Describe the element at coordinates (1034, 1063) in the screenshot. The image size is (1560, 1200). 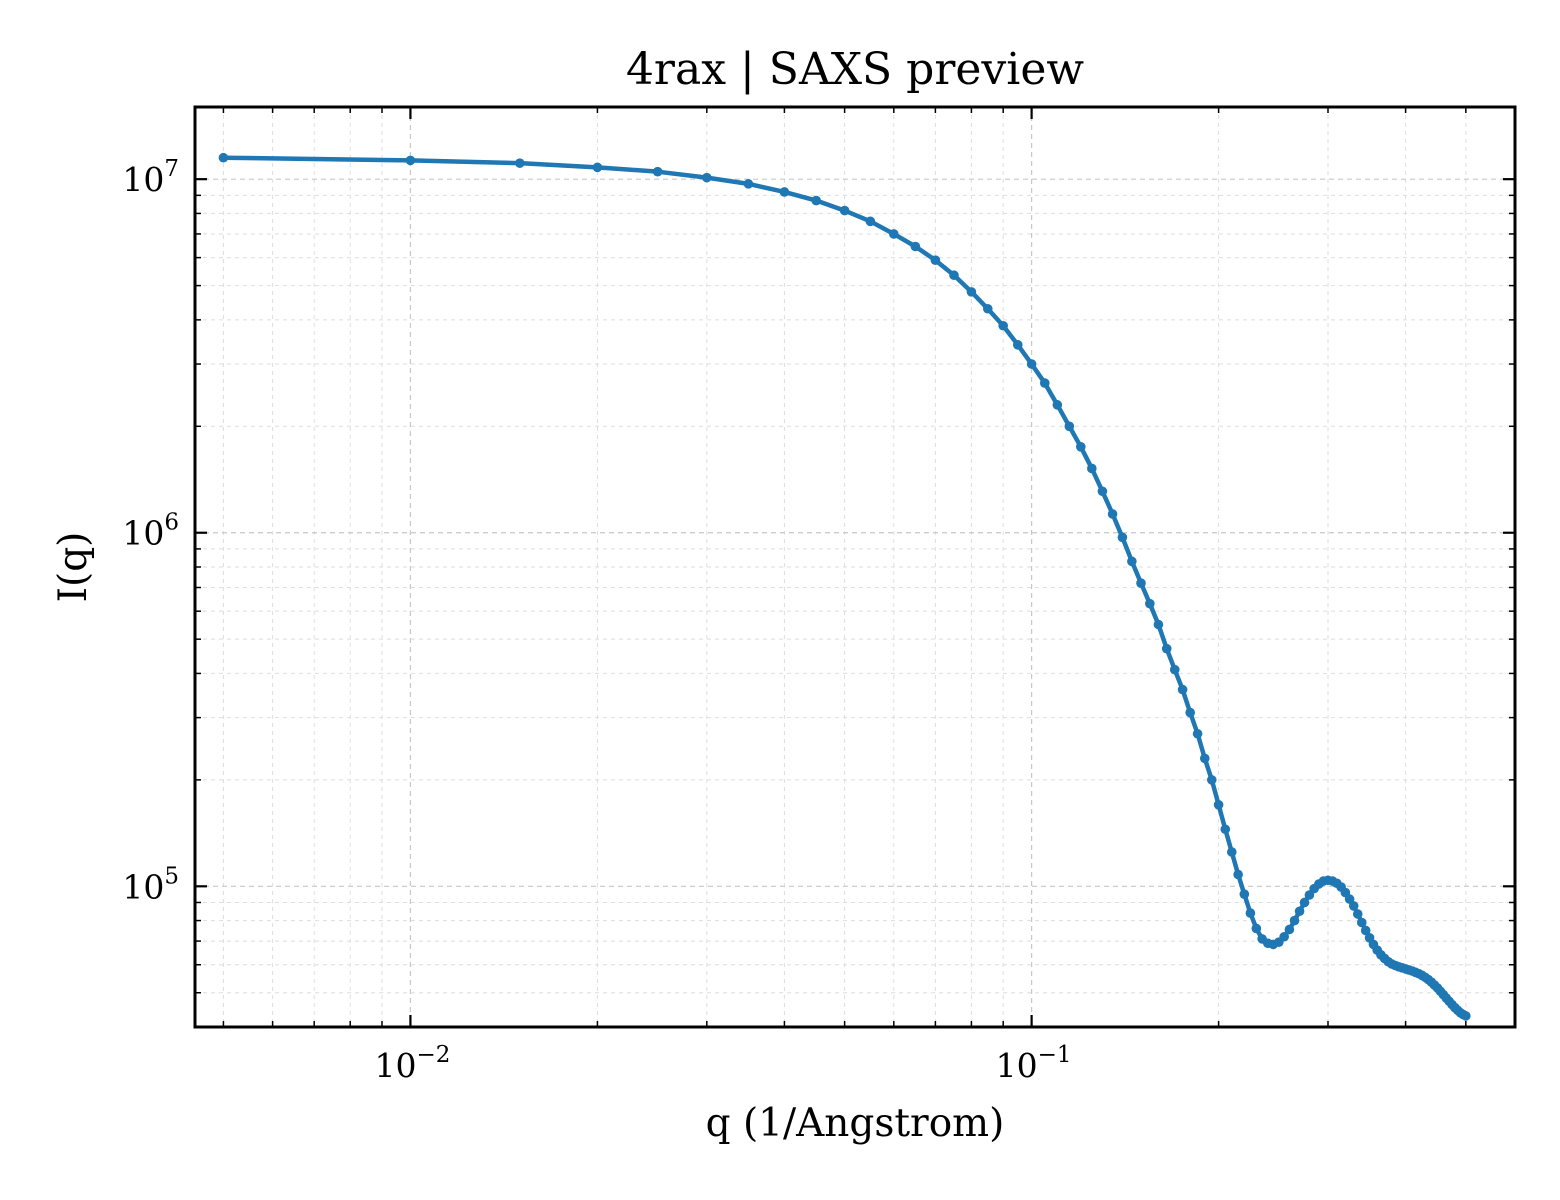
I see `x-tick-label: 10⁻¹` at that location.